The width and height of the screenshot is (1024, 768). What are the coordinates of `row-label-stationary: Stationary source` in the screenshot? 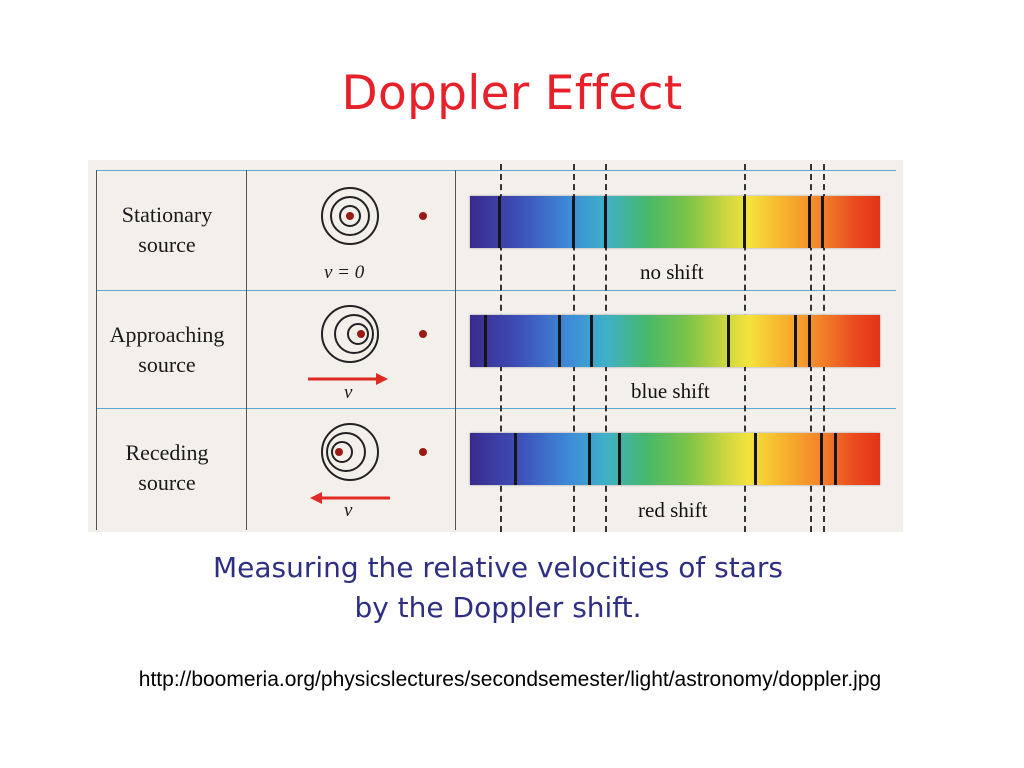 It's located at (167, 230).